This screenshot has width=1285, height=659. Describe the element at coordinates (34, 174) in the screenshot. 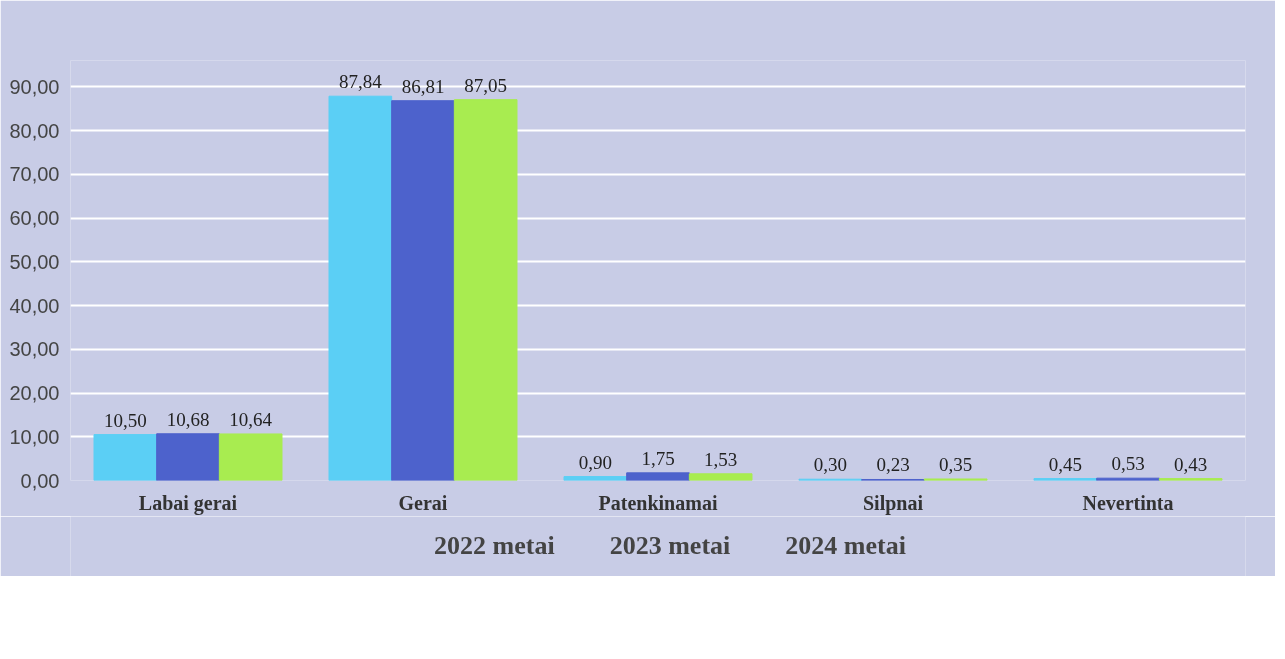

I see `y-tick-label: 70,00` at that location.